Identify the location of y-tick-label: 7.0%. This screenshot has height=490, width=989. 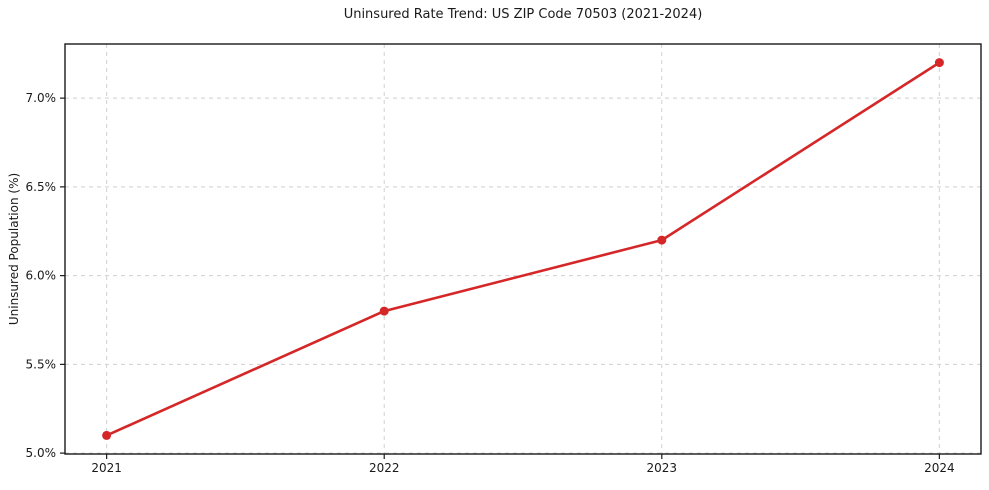
(41, 98).